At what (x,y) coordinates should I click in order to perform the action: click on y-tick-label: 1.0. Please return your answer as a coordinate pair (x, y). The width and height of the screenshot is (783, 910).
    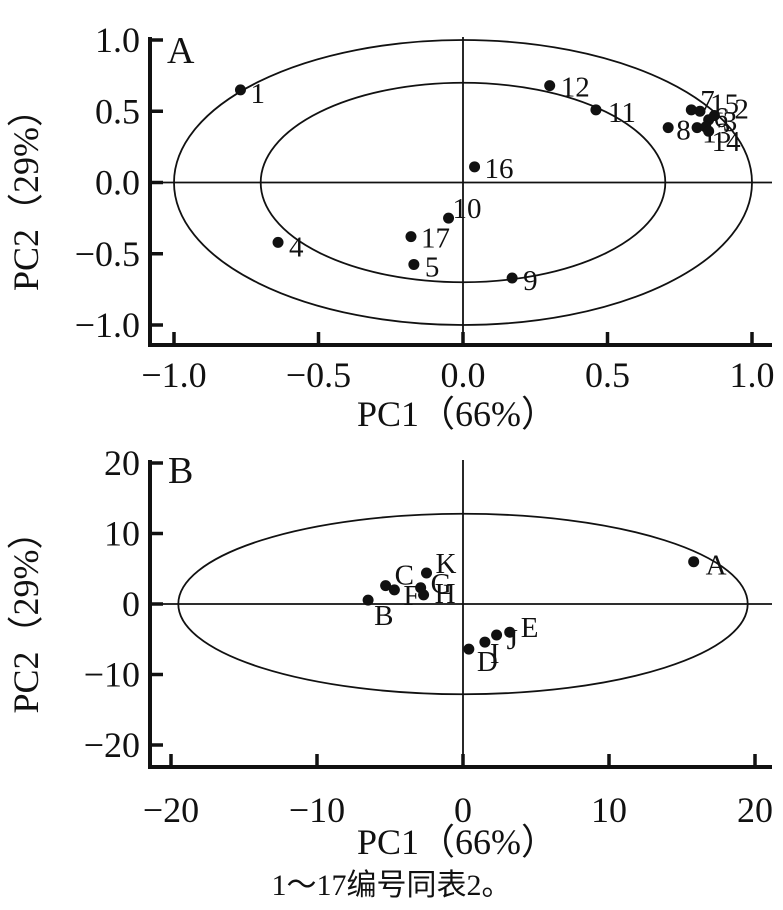
    Looking at the image, I should click on (117, 40).